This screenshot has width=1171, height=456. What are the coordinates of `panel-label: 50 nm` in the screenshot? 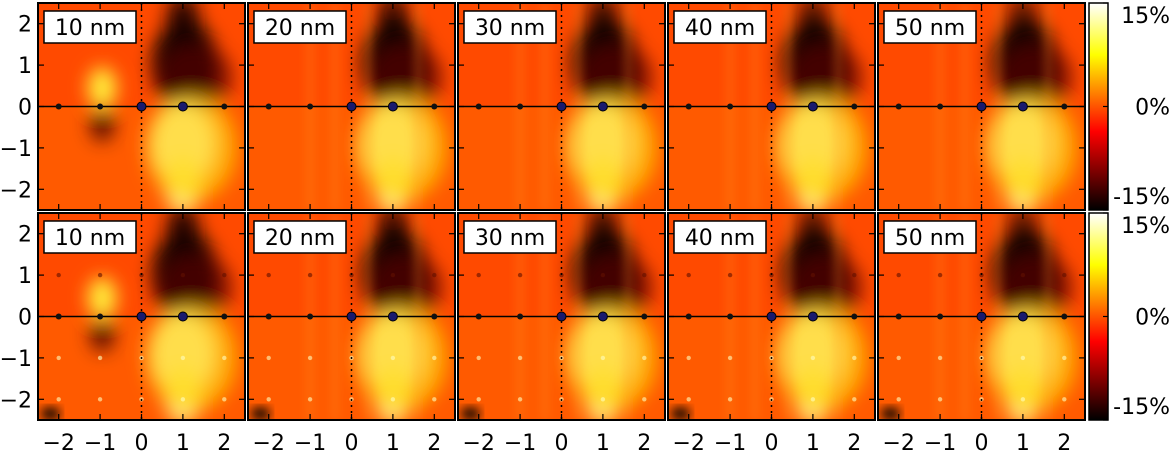 It's located at (930, 237).